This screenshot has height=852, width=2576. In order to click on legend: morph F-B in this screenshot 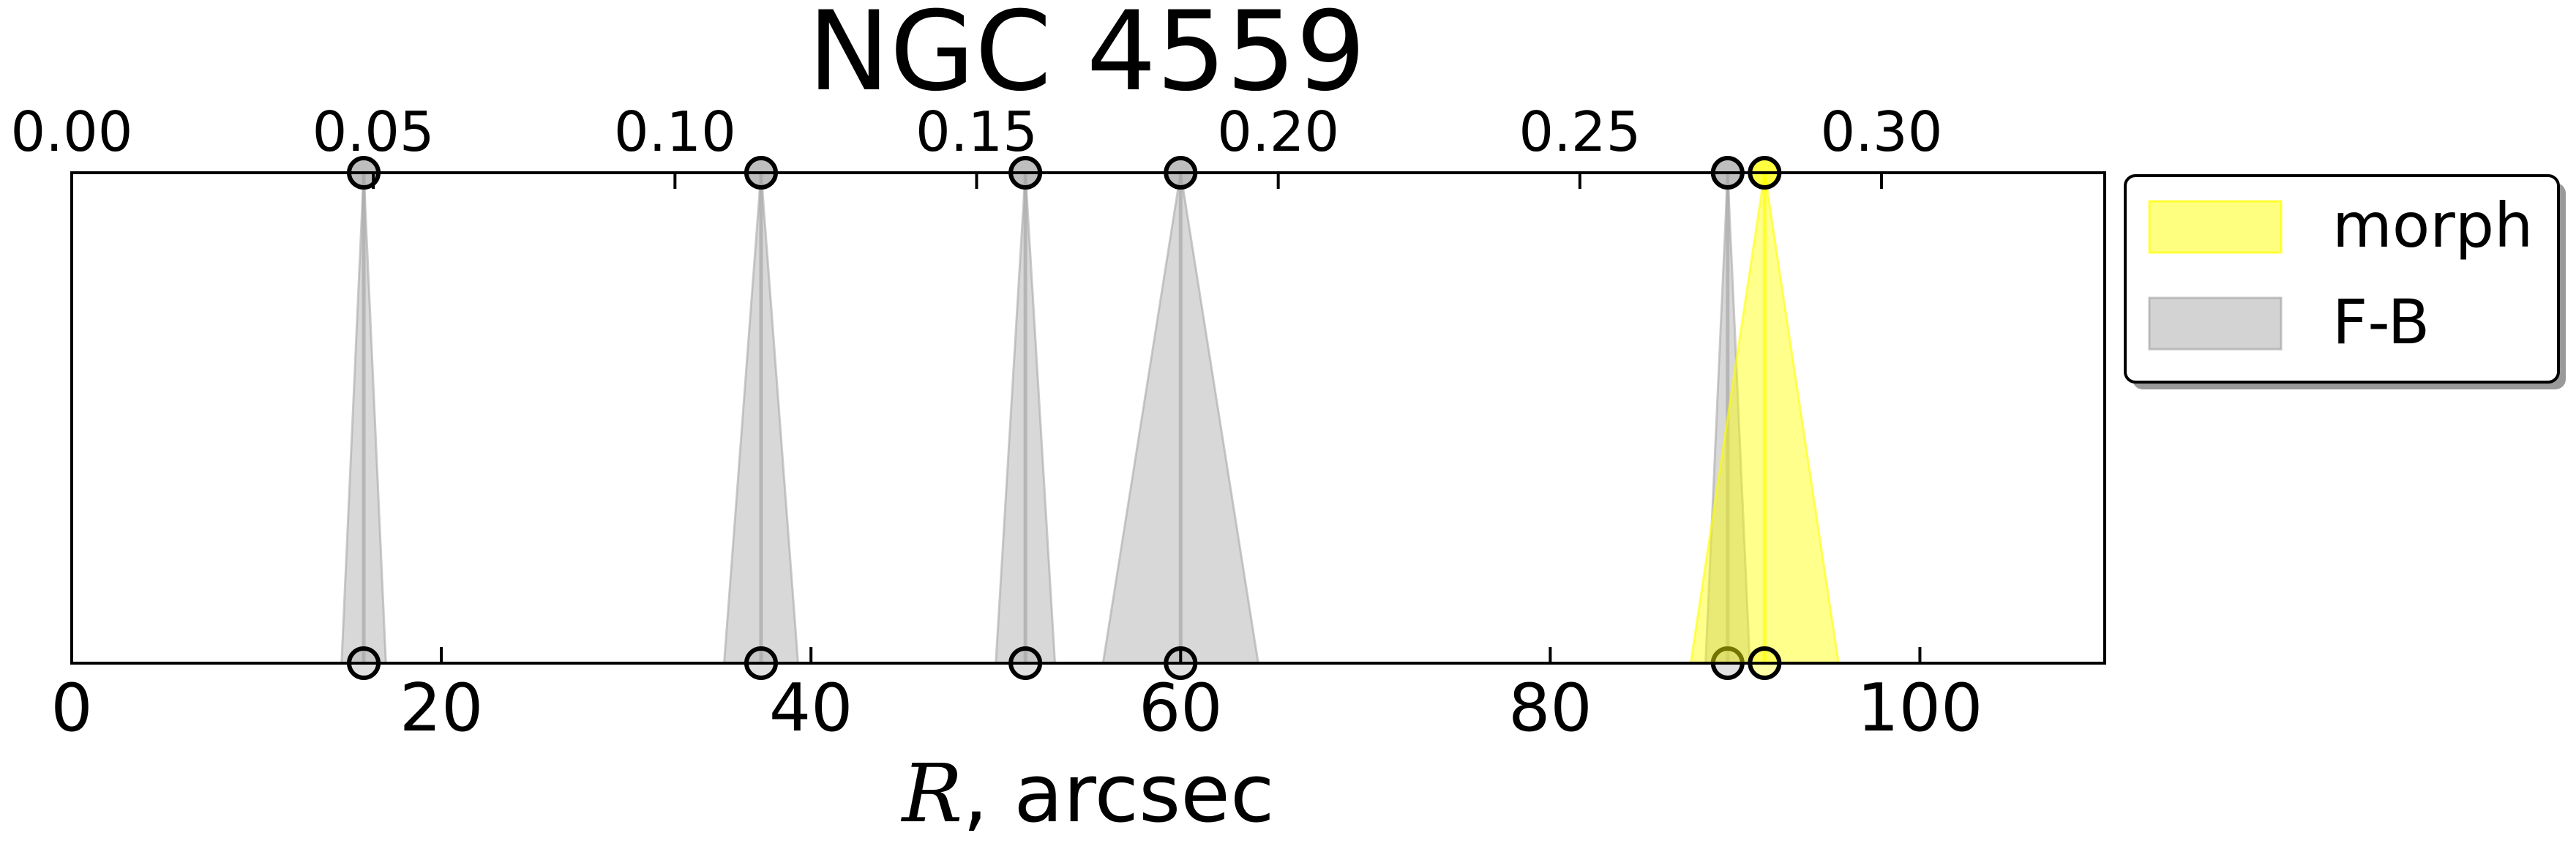, I will do `click(2345, 281)`.